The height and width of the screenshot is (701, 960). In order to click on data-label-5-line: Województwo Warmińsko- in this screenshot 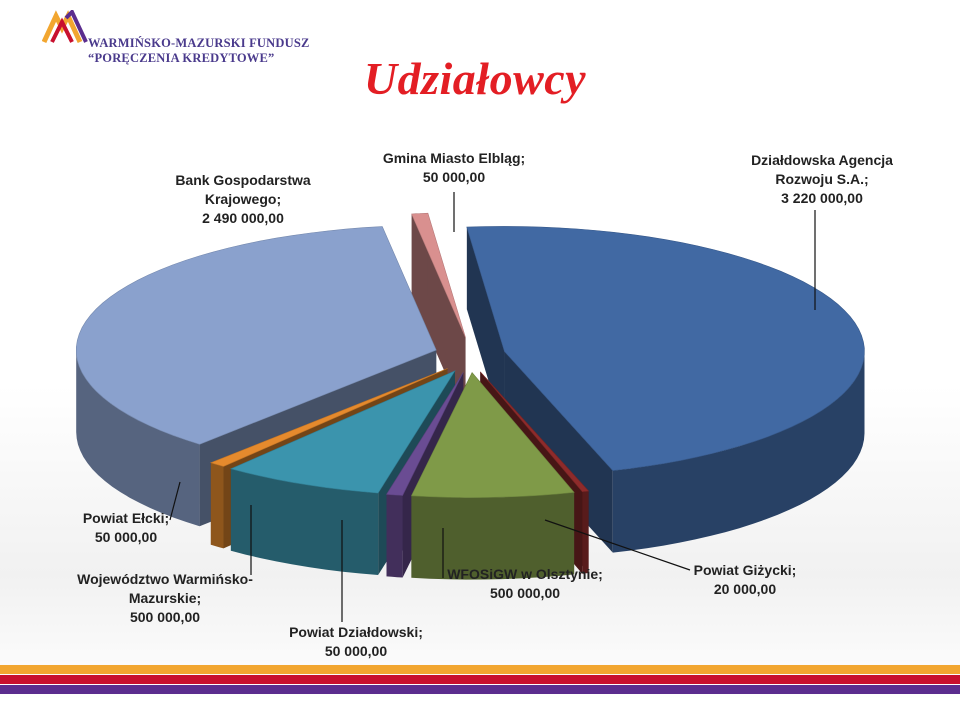, I will do `click(165, 579)`.